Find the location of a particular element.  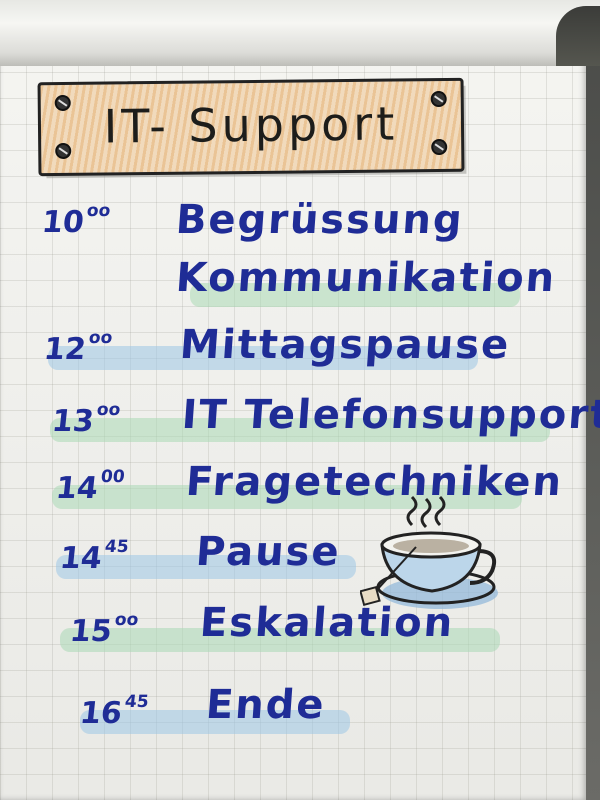

rolled-page-top is located at coordinates (300, 33).